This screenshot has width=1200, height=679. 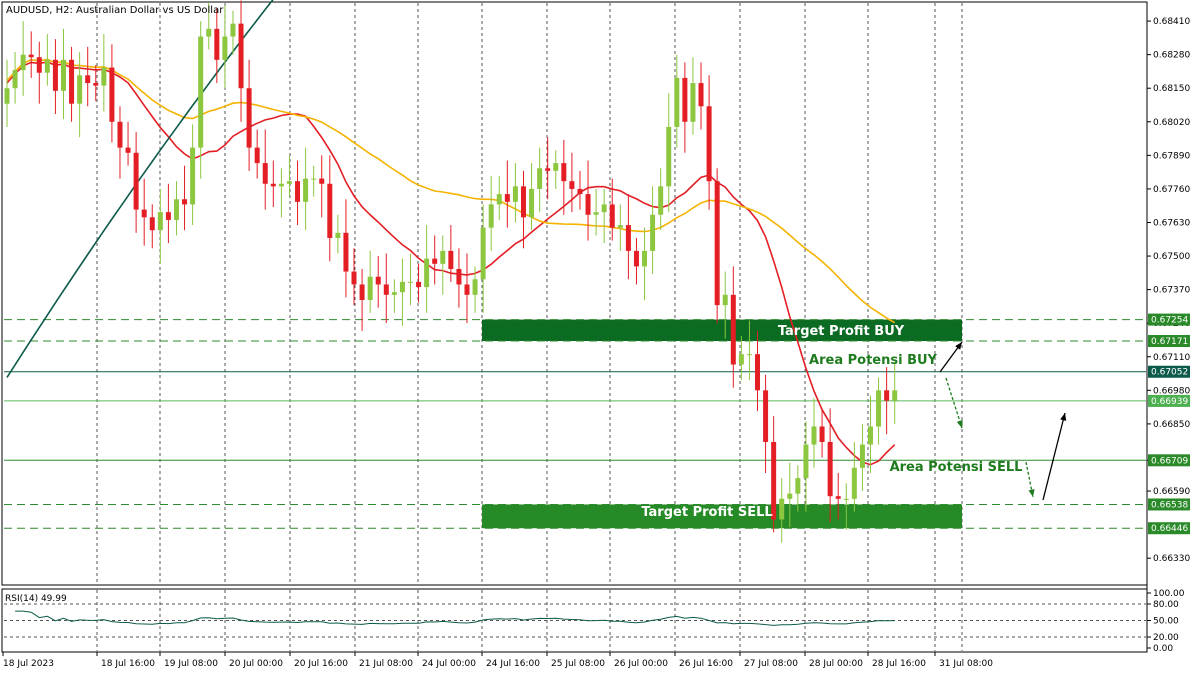 What do you see at coordinates (36, 599) in the screenshot?
I see `rsi-title: RSI(14) 49.99` at bounding box center [36, 599].